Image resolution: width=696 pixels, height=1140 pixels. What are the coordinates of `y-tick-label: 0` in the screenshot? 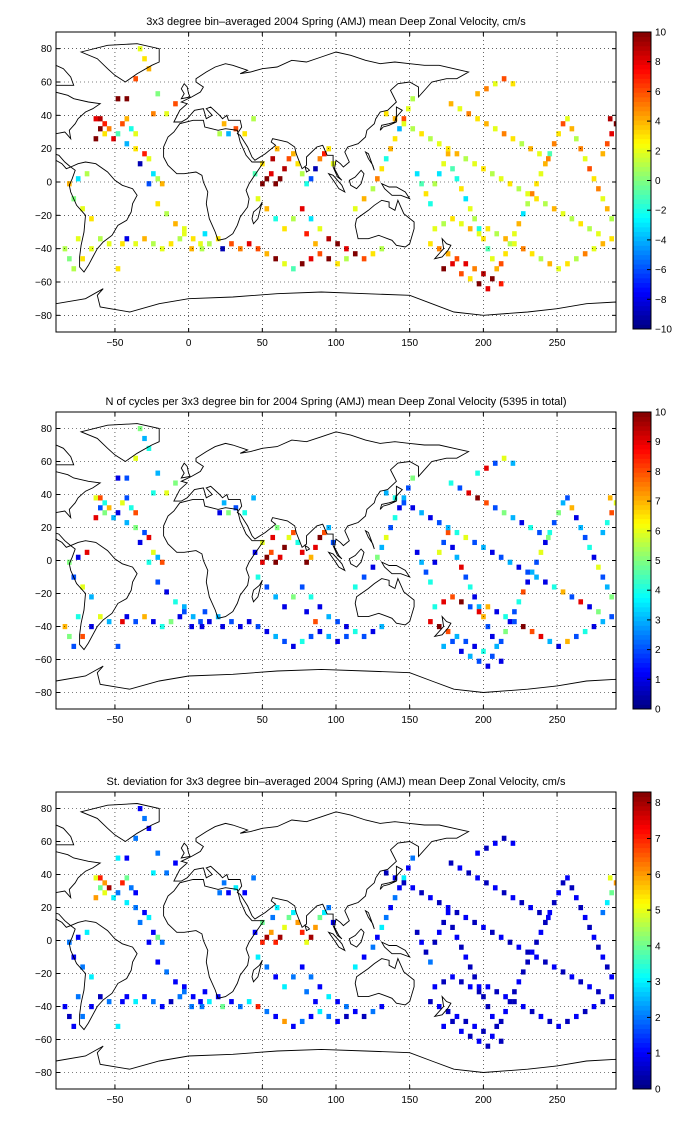 It's located at (49, 941).